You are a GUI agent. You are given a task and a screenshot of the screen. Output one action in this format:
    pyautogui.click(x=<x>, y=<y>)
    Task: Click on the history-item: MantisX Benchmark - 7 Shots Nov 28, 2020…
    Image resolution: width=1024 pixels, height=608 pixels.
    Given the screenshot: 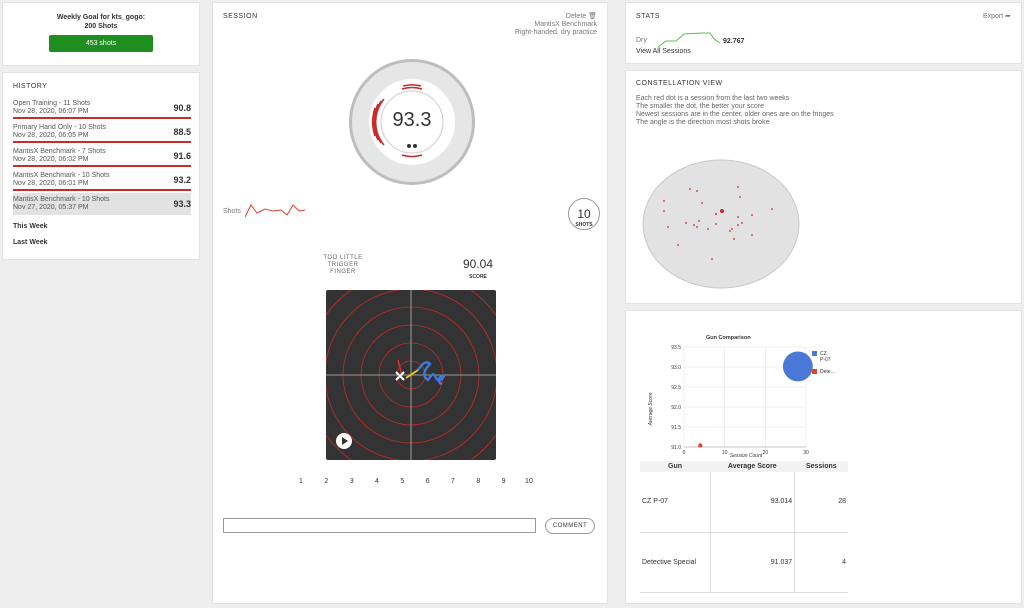 What is the action you would take?
    pyautogui.click(x=102, y=156)
    